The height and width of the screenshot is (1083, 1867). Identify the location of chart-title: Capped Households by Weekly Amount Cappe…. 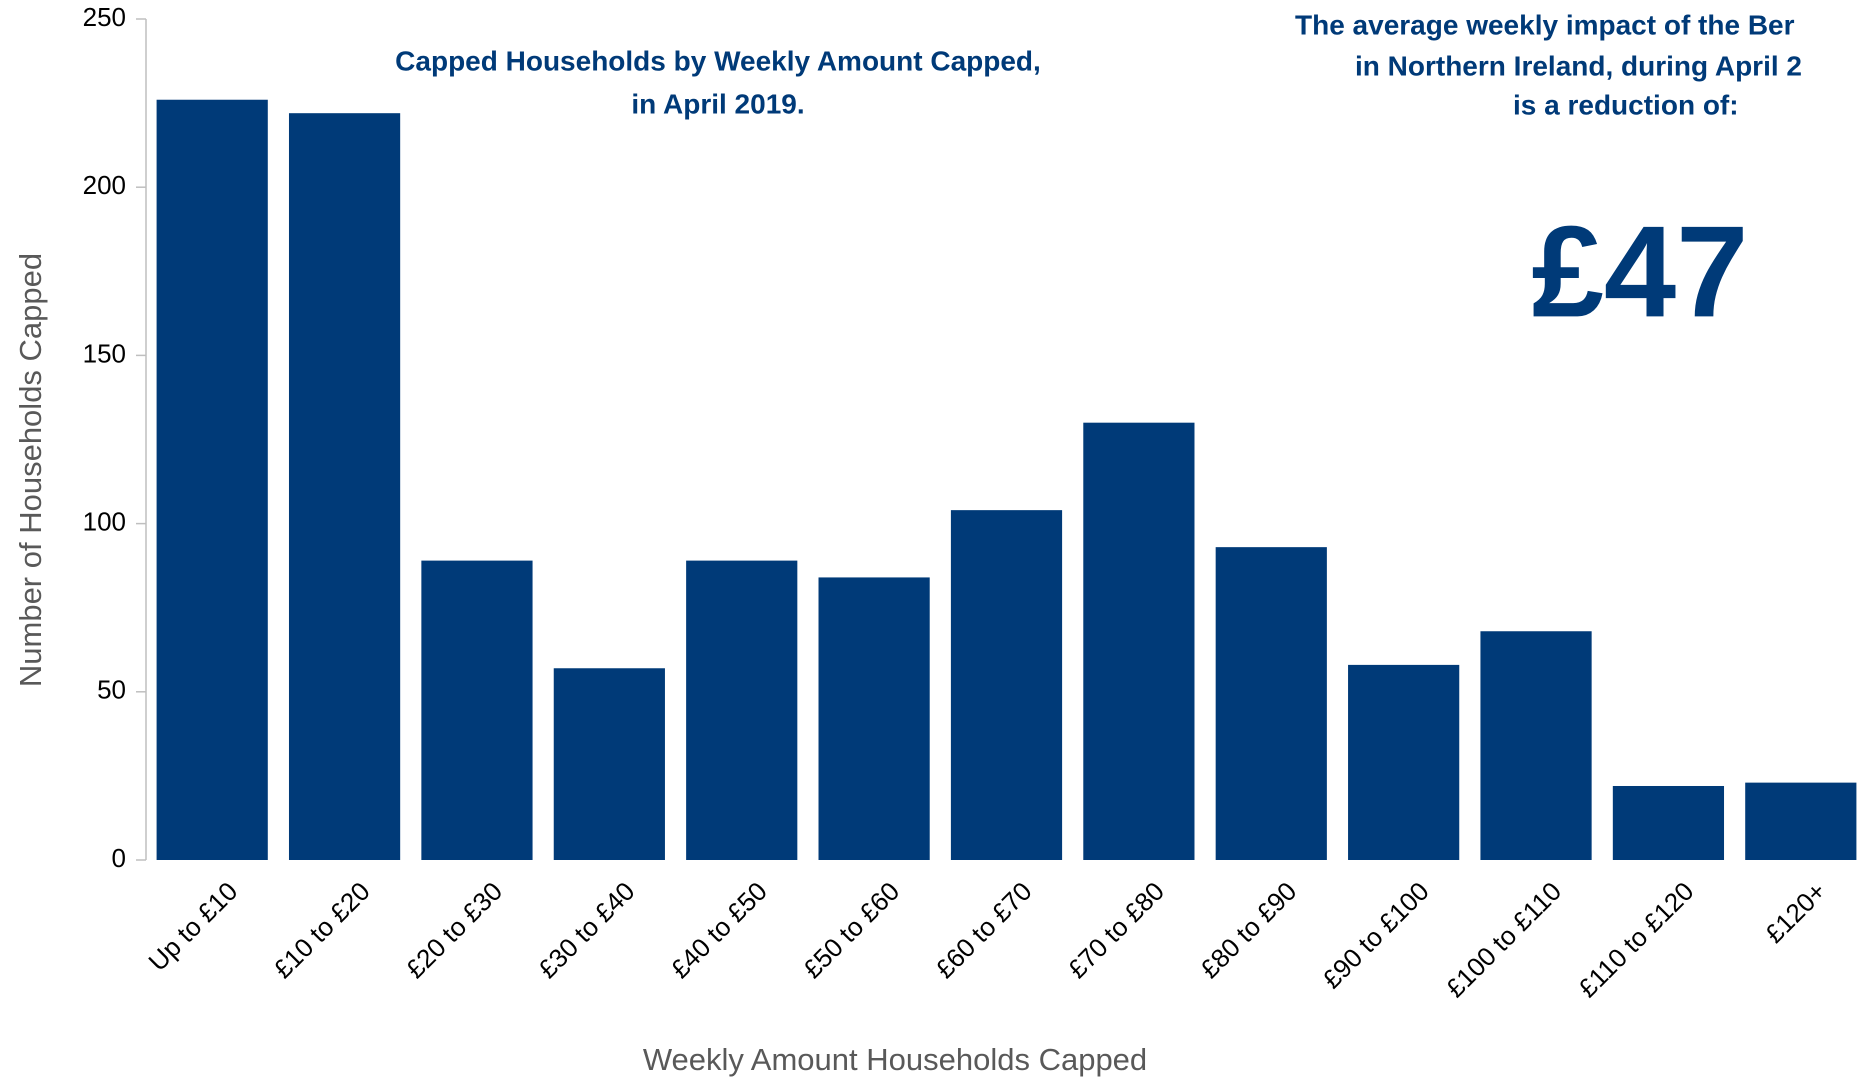
(718, 60).